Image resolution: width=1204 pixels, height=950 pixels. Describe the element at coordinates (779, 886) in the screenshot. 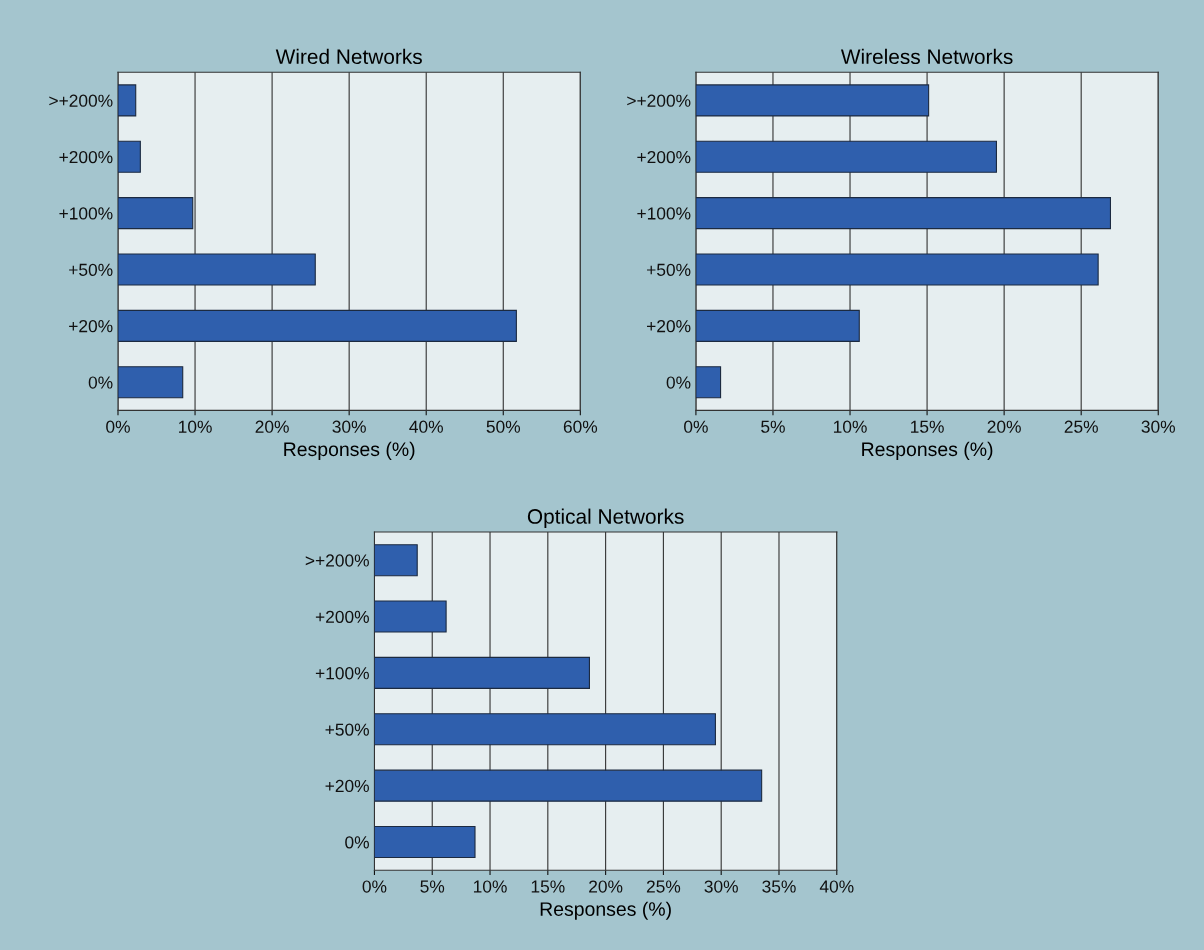

I see `x-tick-label: 35%` at that location.